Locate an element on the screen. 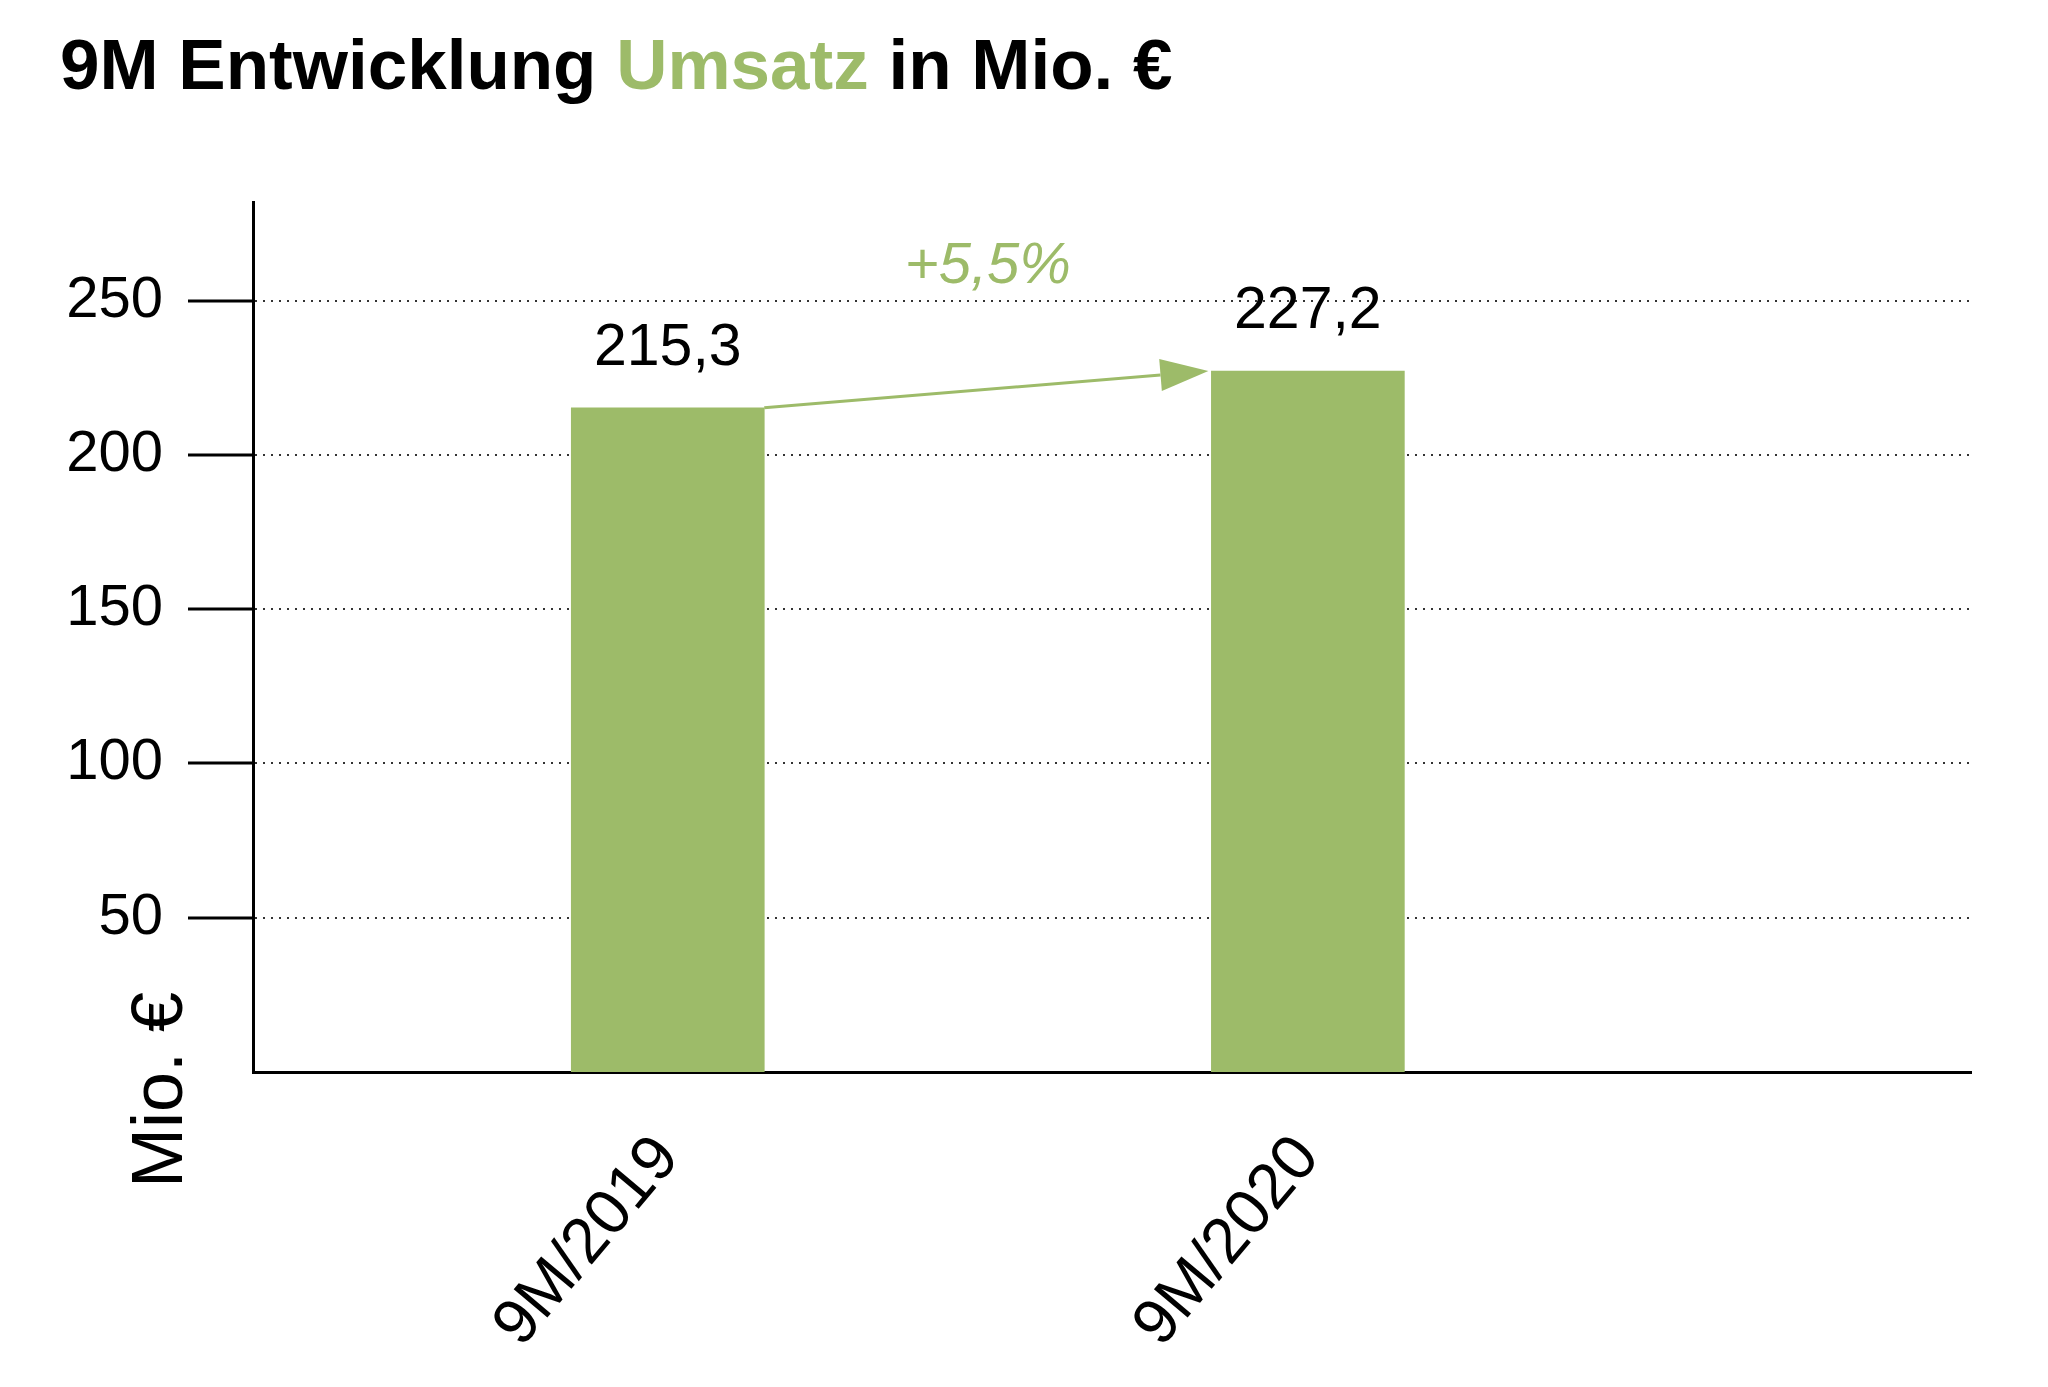 The image size is (2048, 1387). y-tick-label: 100 is located at coordinates (114, 759).